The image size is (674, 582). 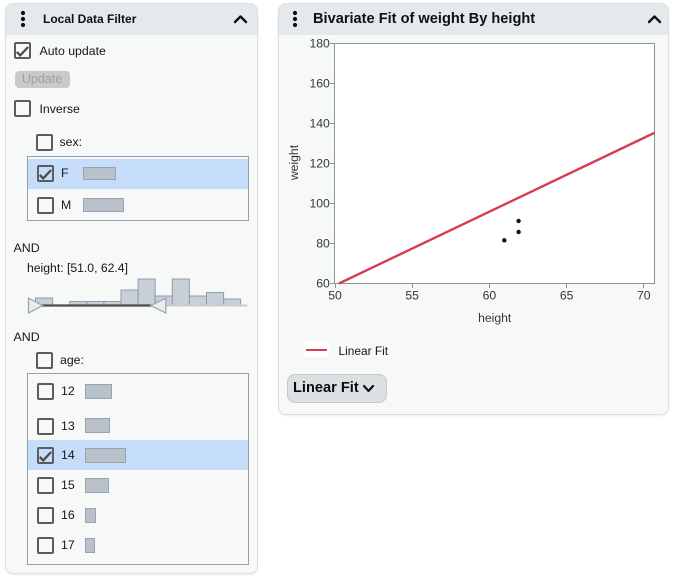 What do you see at coordinates (567, 296) in the screenshot?
I see `svg-text: 65` at bounding box center [567, 296].